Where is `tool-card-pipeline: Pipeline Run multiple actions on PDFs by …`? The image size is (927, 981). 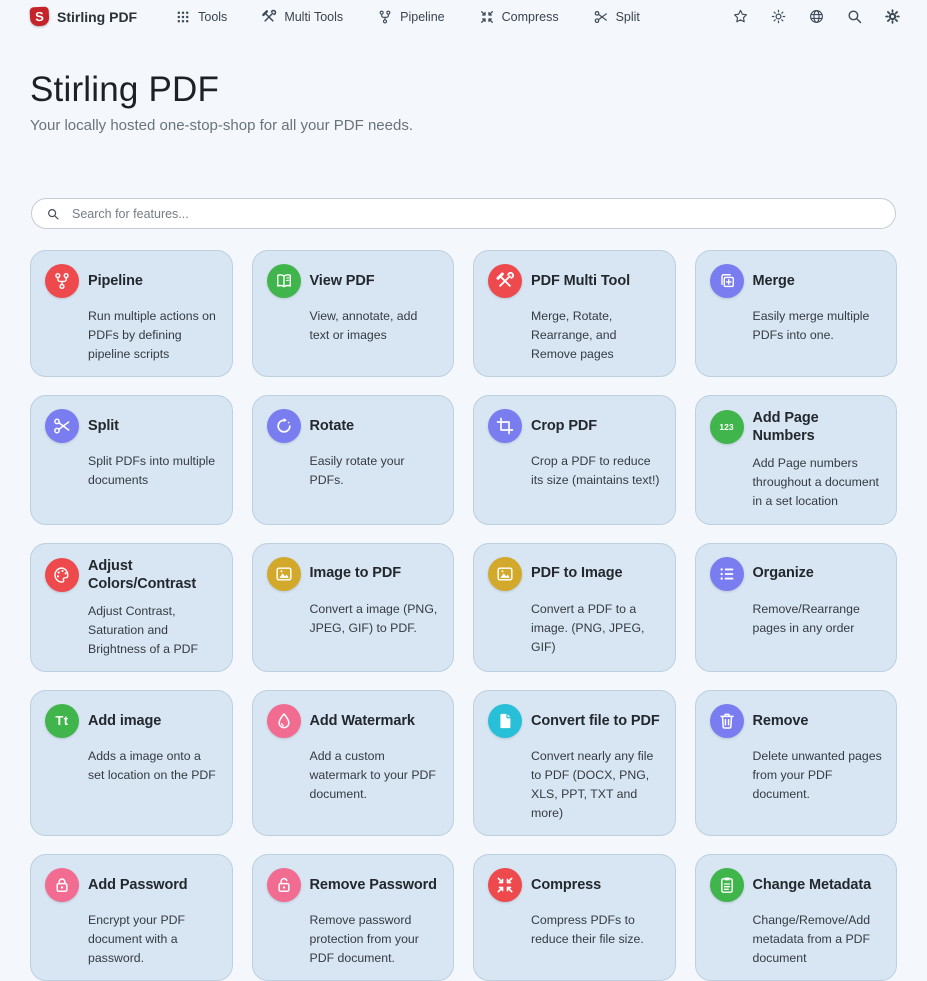 tool-card-pipeline: Pipeline Run multiple actions on PDFs by … is located at coordinates (131, 314).